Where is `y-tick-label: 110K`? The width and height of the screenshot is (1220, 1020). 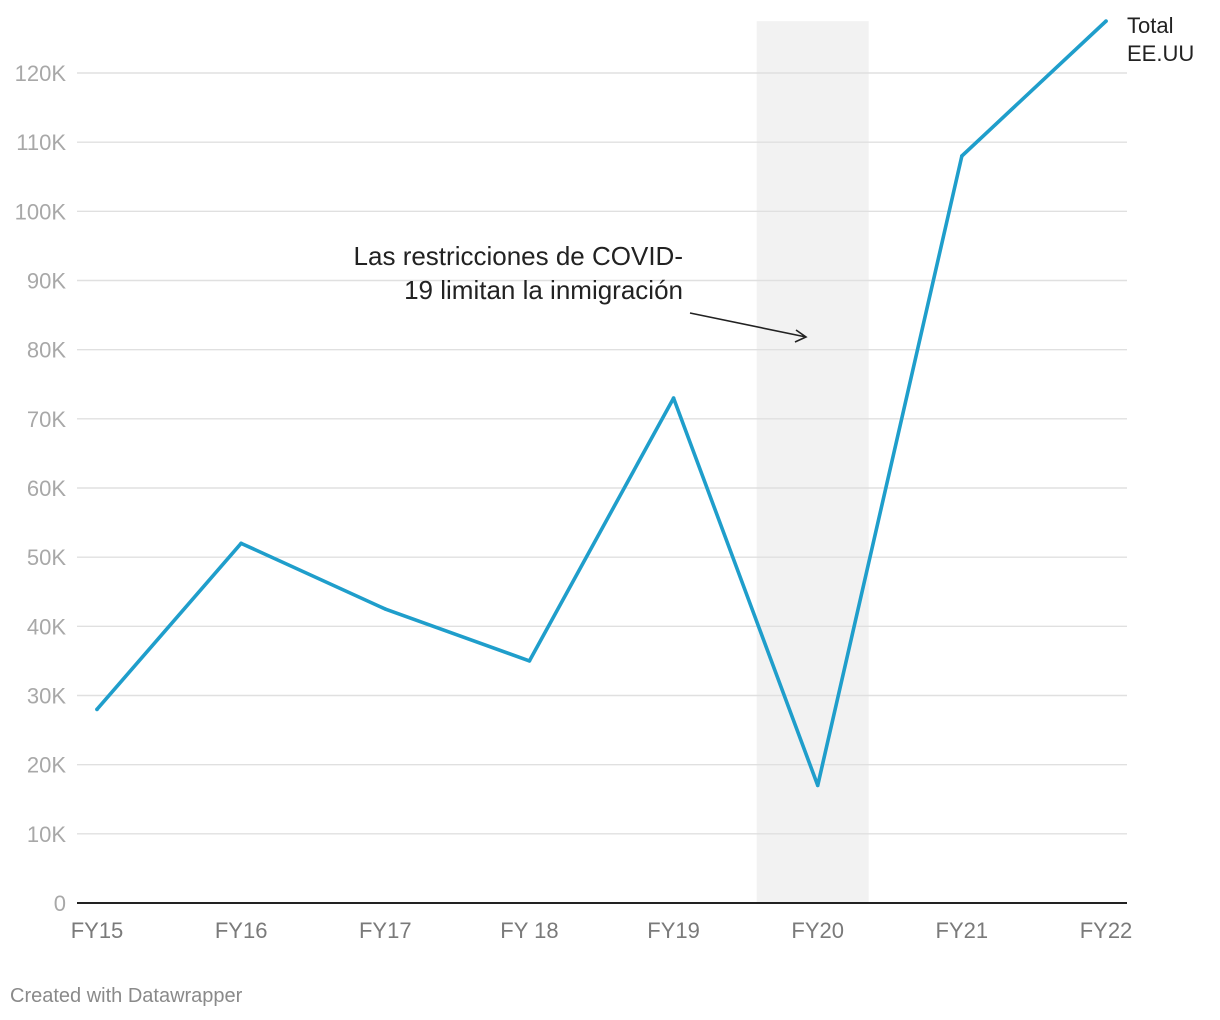 y-tick-label: 110K is located at coordinates (41, 142).